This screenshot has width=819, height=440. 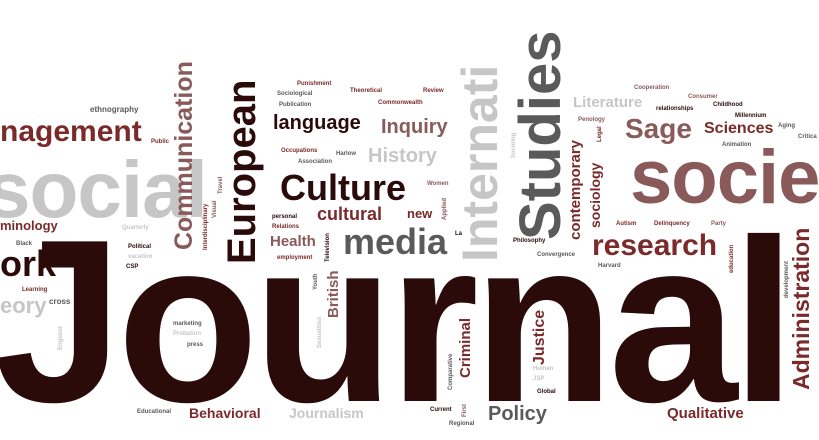 I want to click on word-political: Political, so click(x=140, y=247).